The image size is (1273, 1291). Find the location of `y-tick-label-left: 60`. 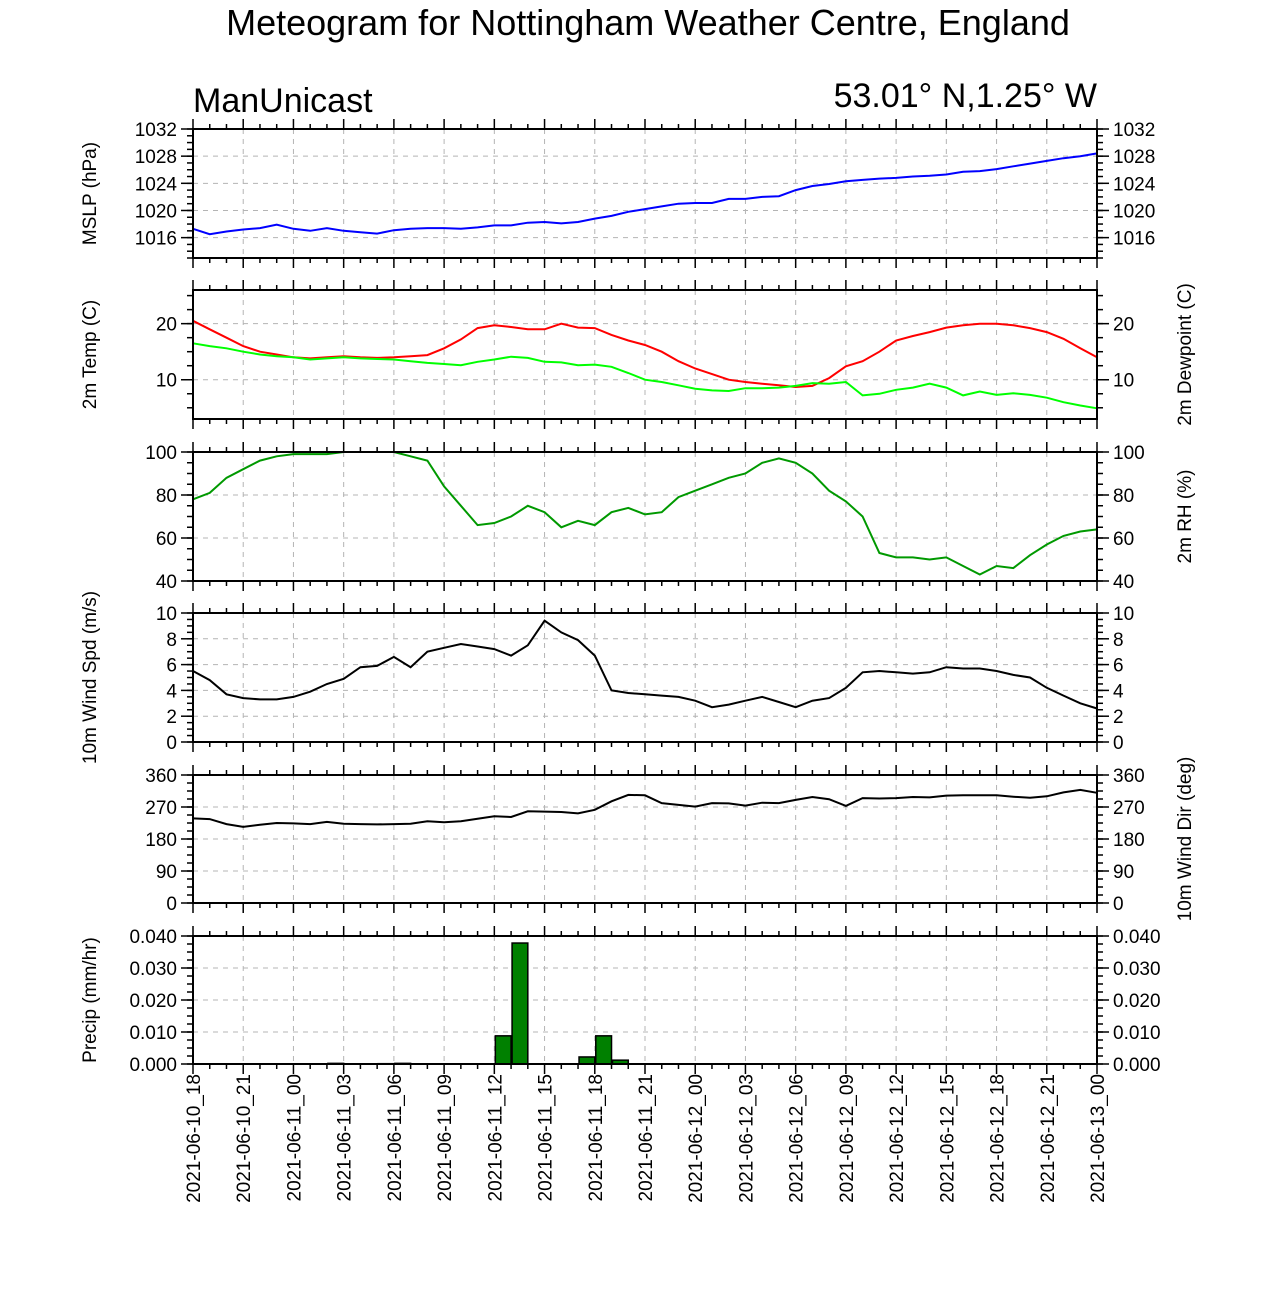

y-tick-label-left: 60 is located at coordinates (166, 539).